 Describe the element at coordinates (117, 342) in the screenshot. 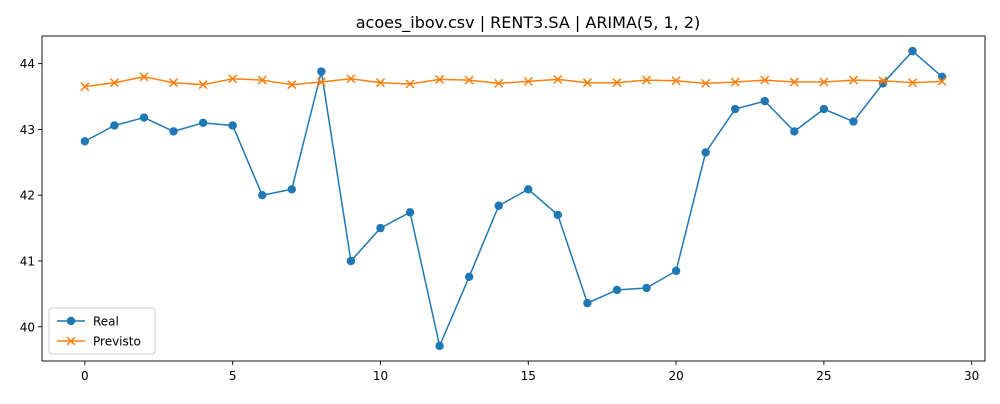

I see `legend-label: Previsto` at that location.